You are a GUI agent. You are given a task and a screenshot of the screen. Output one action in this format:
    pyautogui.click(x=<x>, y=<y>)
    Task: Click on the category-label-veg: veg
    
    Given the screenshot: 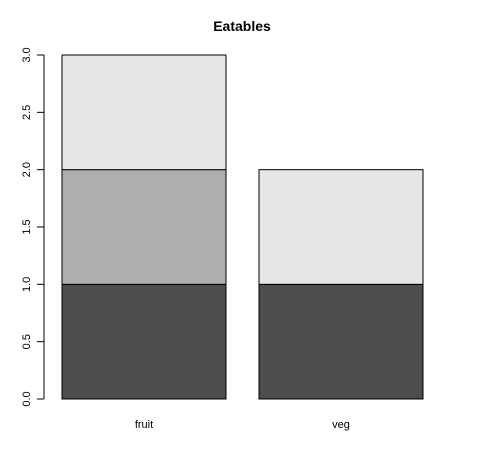 What is the action you would take?
    pyautogui.click(x=341, y=425)
    